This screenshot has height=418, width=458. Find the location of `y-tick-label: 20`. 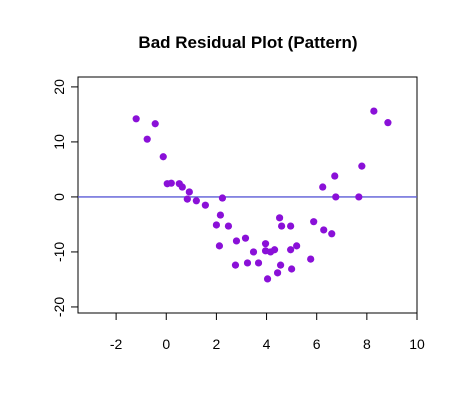

y-tick-label: 20 is located at coordinates (59, 87).